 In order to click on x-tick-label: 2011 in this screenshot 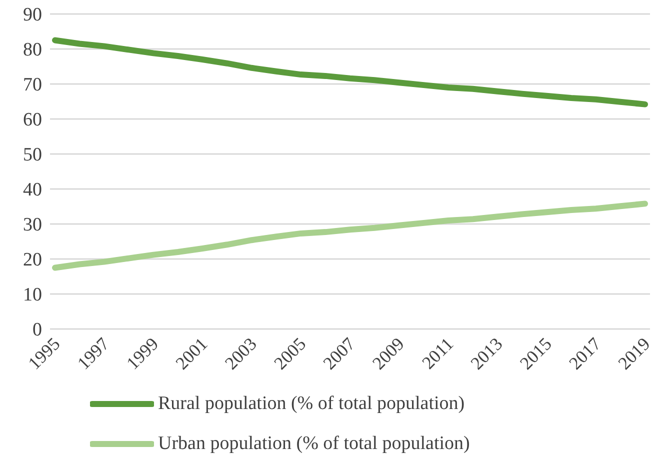, I will do `click(438, 353)`.